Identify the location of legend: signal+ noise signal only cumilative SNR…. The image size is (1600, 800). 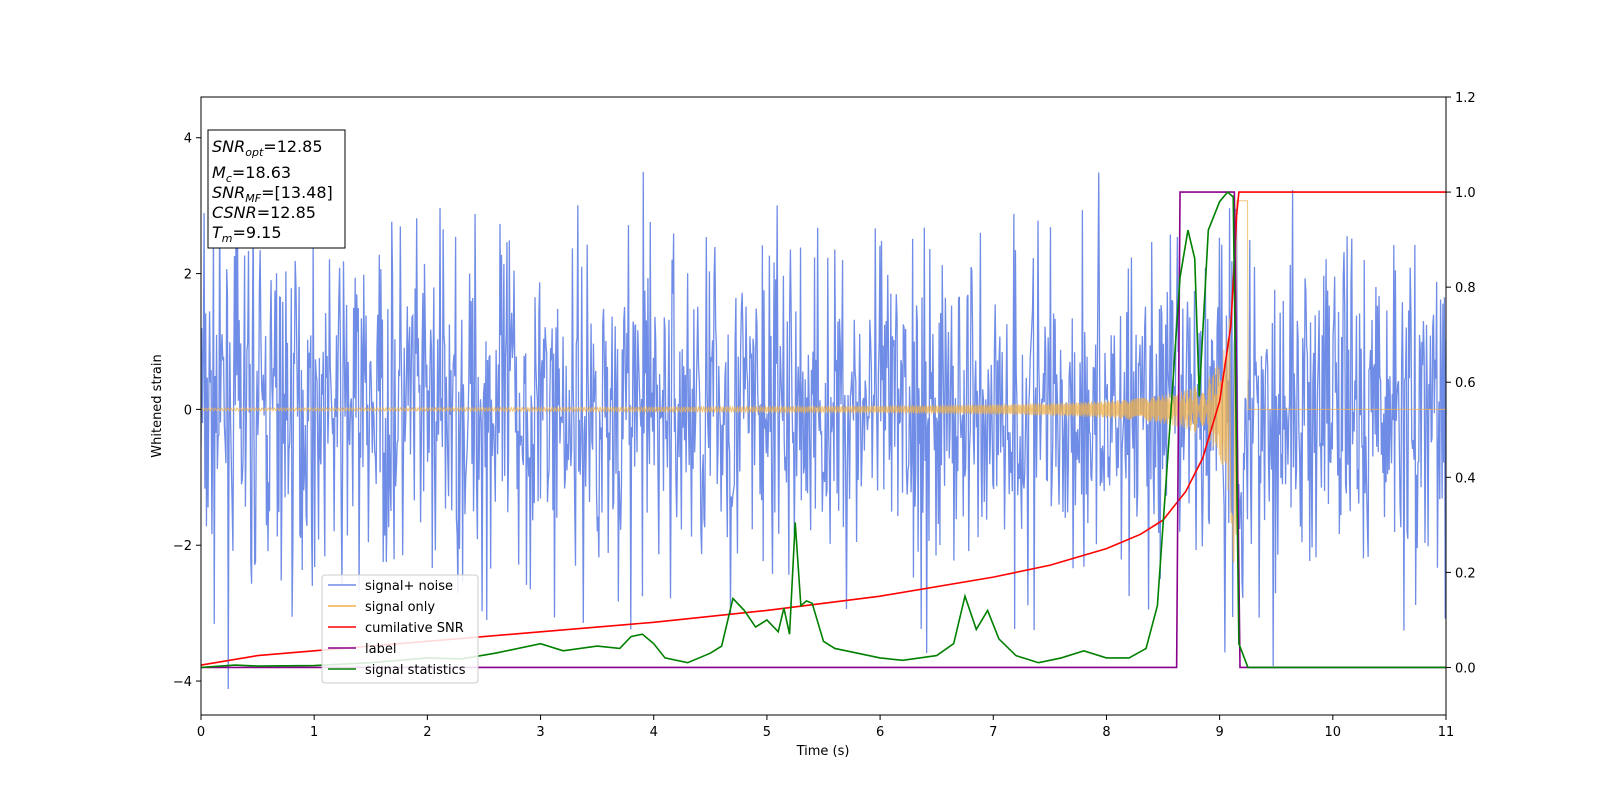
(400, 629).